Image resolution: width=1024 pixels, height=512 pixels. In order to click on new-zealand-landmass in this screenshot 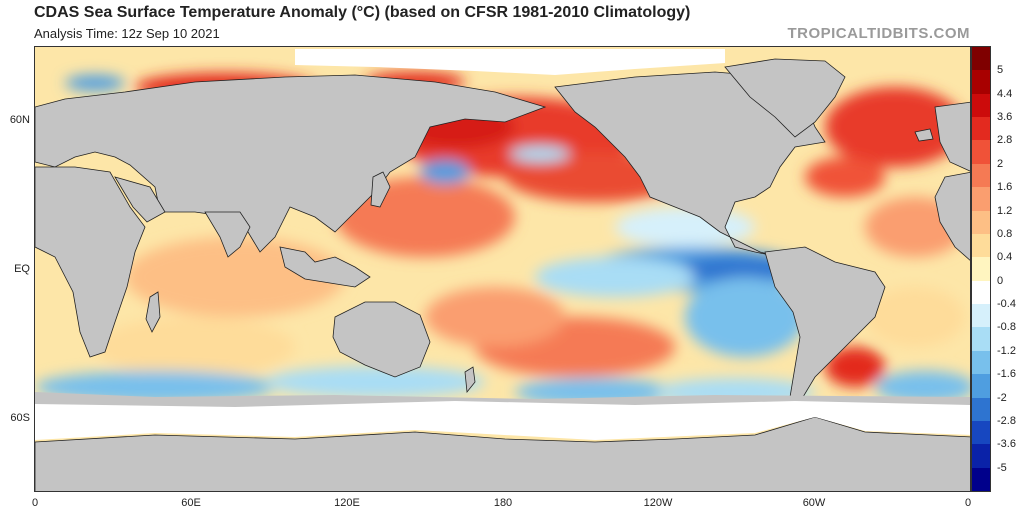, I will do `click(470, 380)`.